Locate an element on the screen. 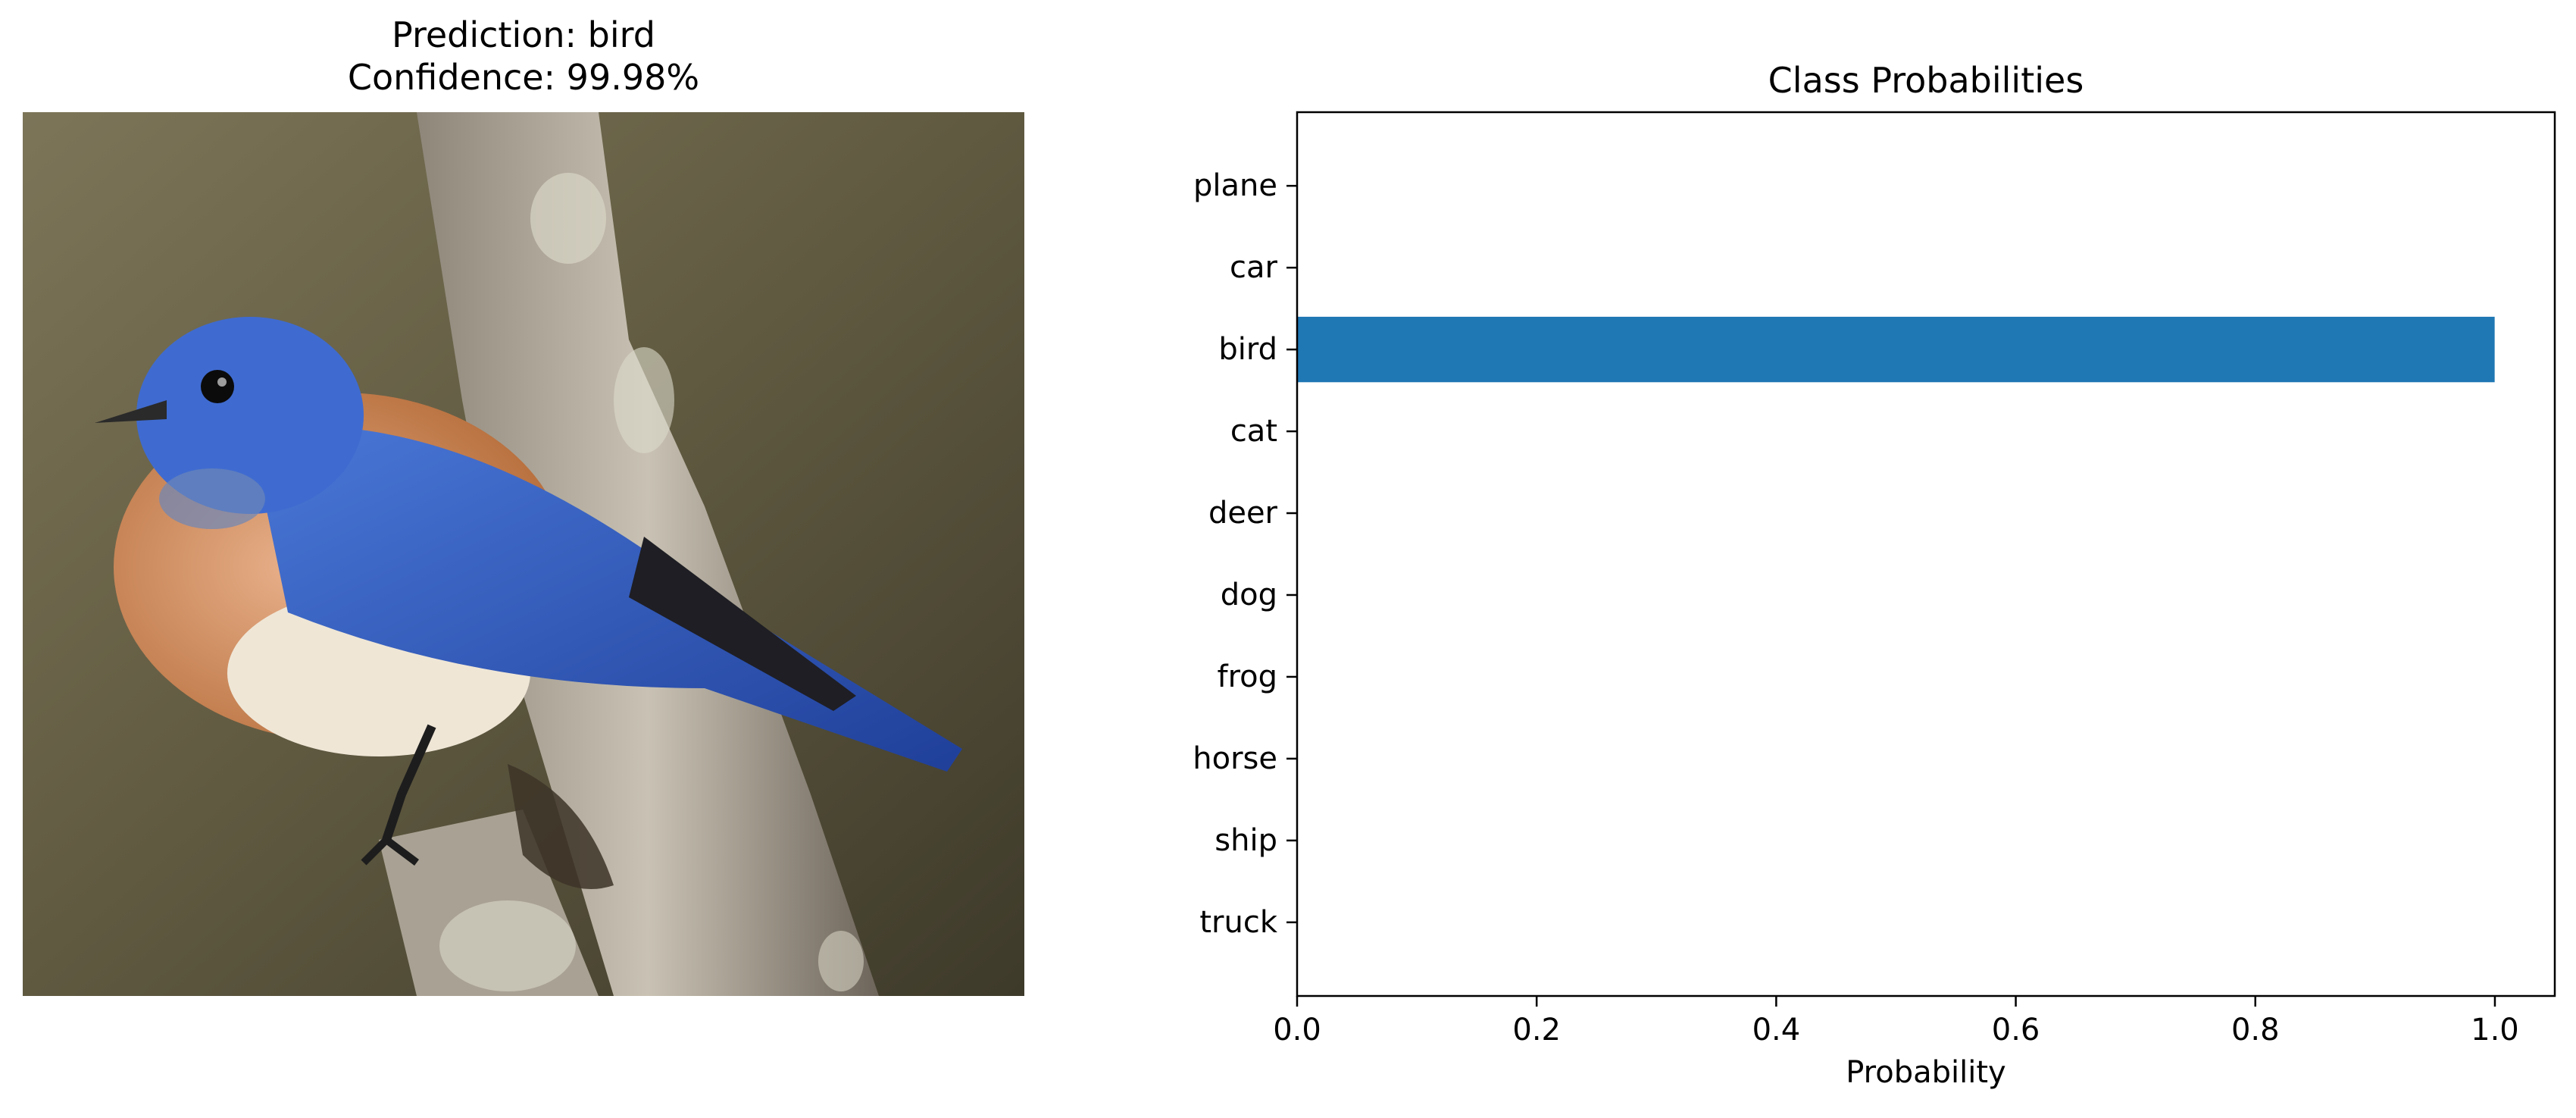  y-tick-label-plane: plane is located at coordinates (1235, 186).